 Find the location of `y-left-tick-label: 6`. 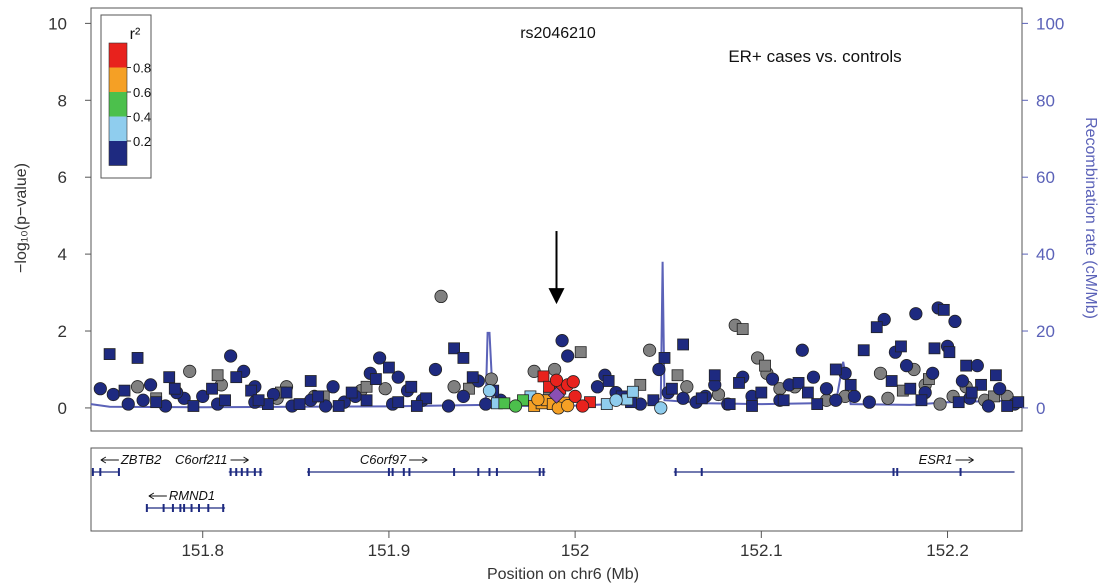

y-left-tick-label: 6 is located at coordinates (62, 177).